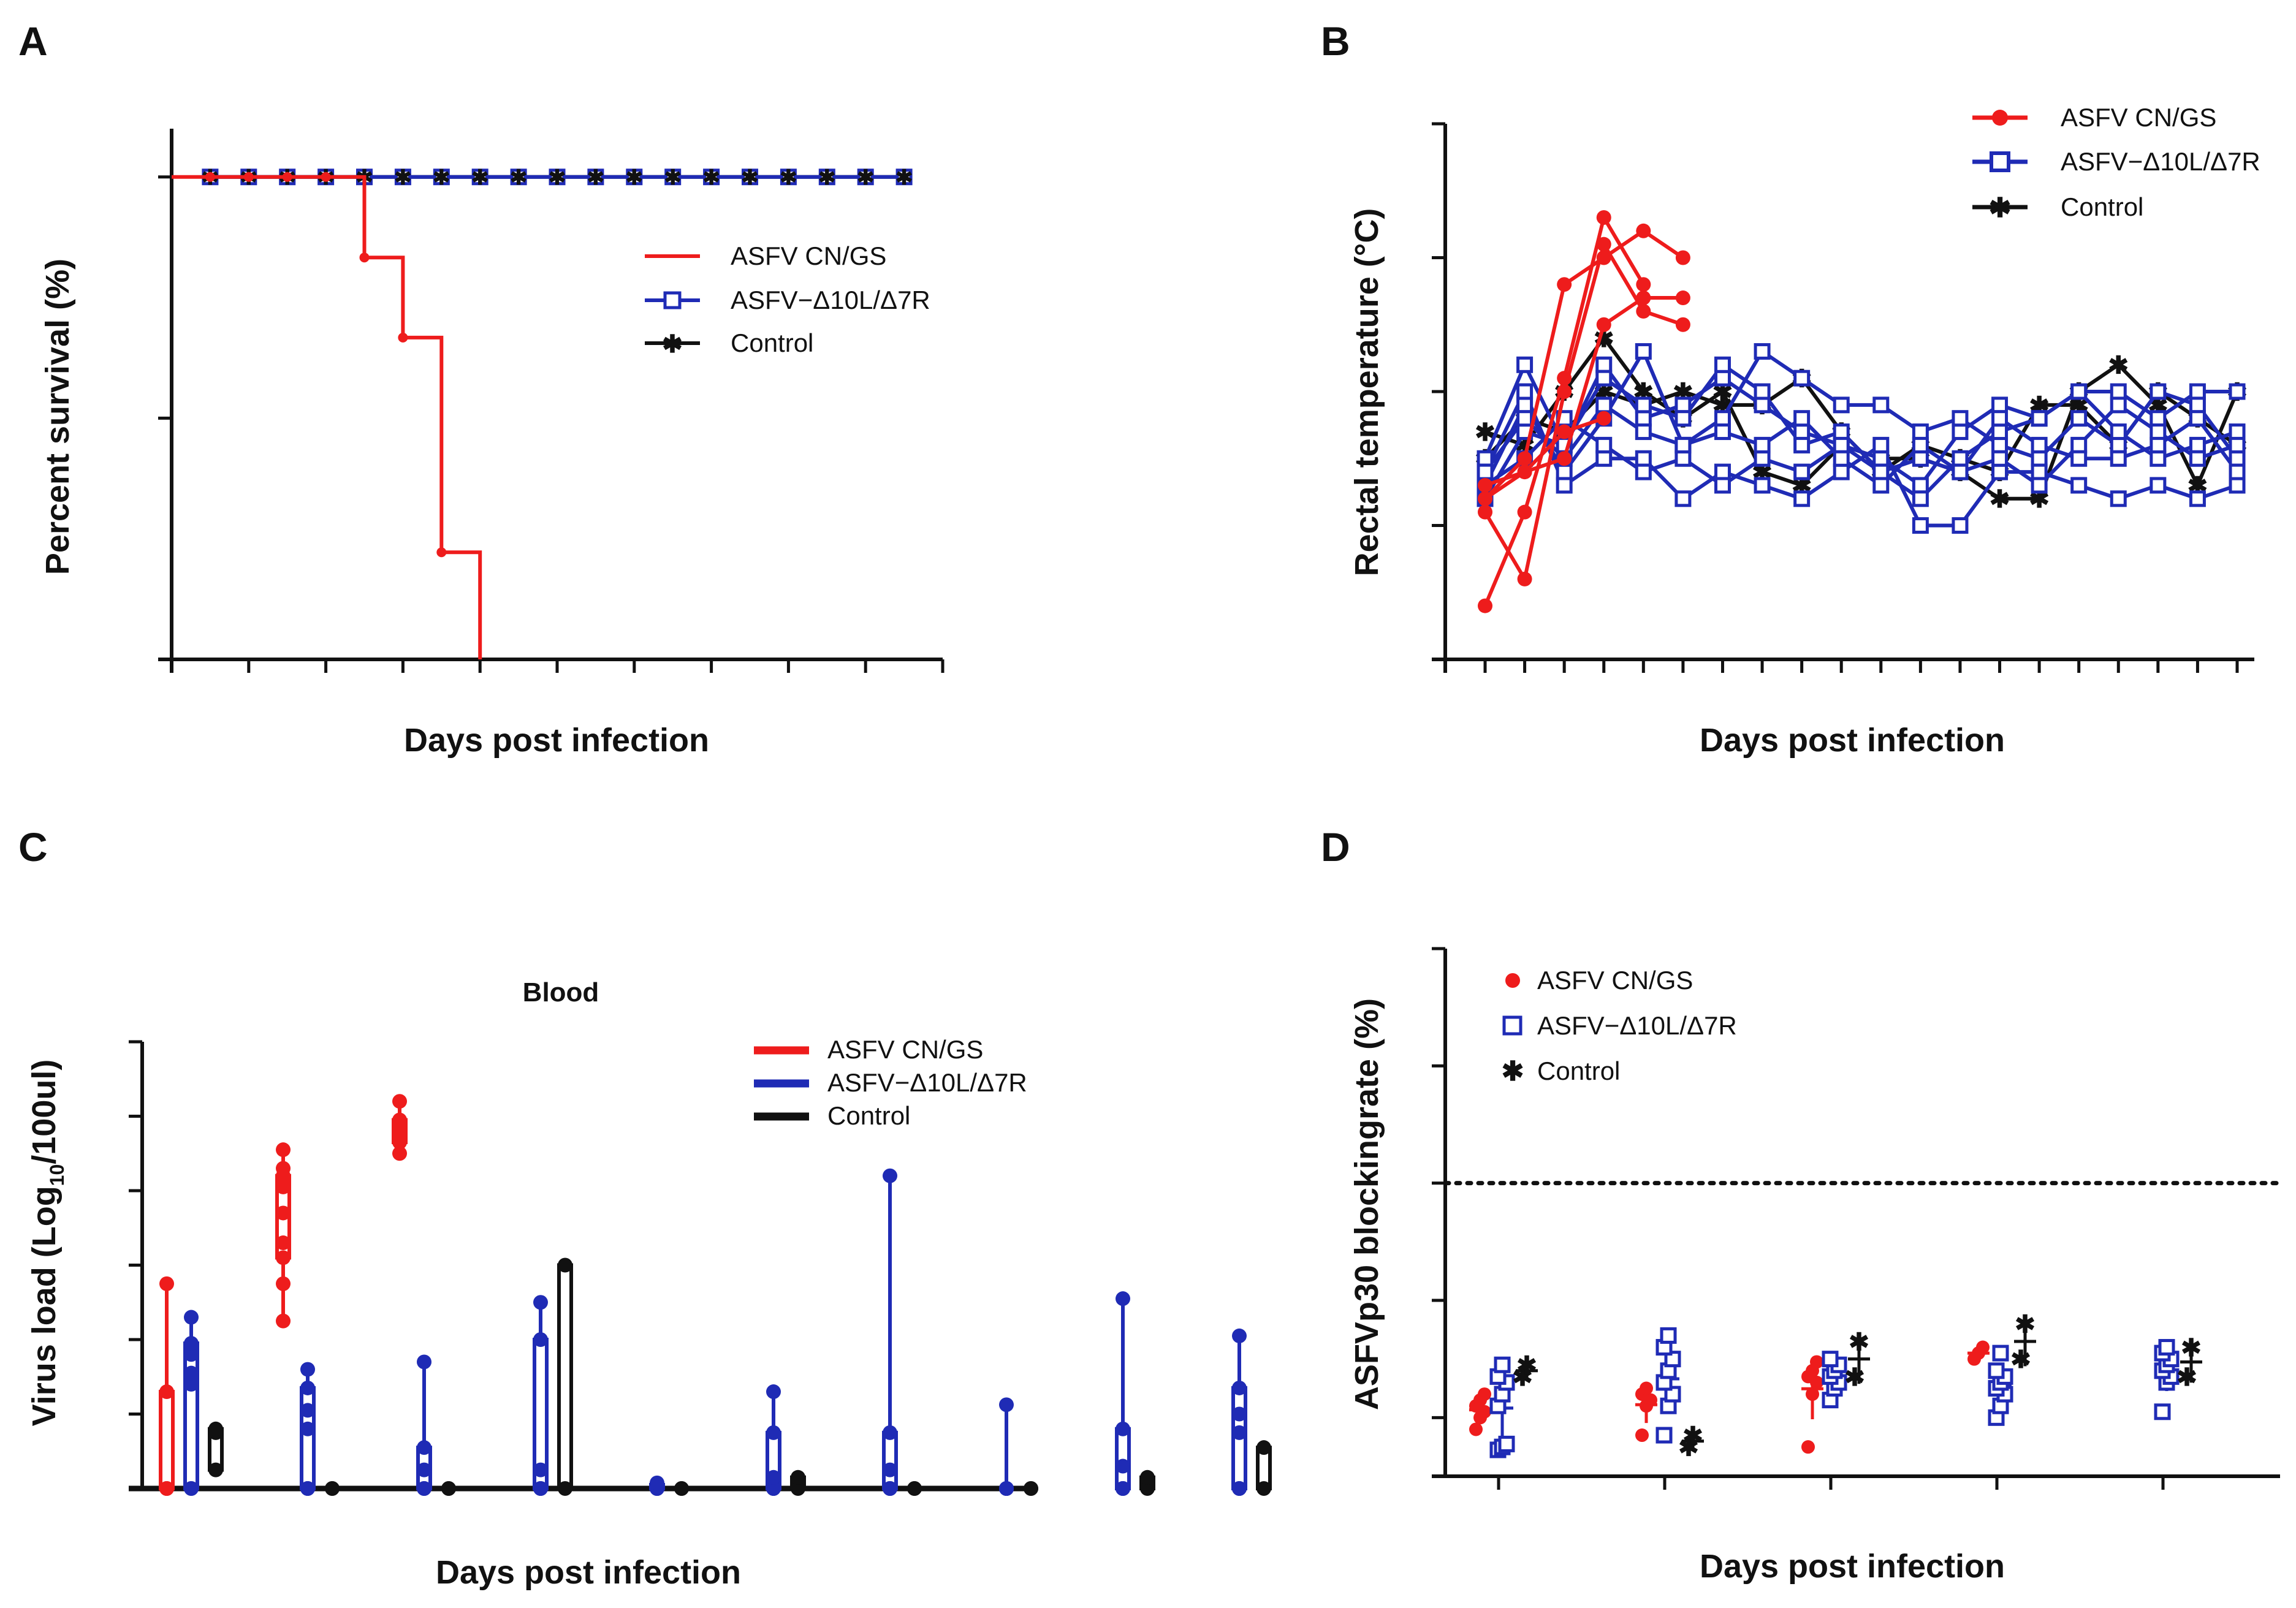 The width and height of the screenshot is (2296, 1608). What do you see at coordinates (1513, 1071) in the screenshot?
I see `panel-d-legend-marker-ctrl: ✱` at bounding box center [1513, 1071].